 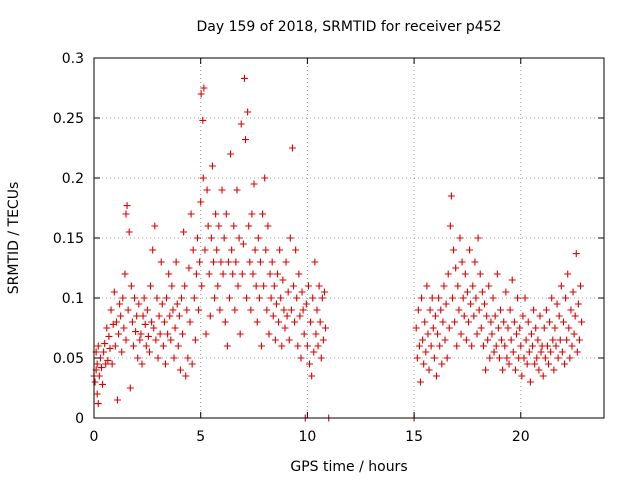 What do you see at coordinates (414, 437) in the screenshot?
I see `x-tick-label: 15` at bounding box center [414, 437].